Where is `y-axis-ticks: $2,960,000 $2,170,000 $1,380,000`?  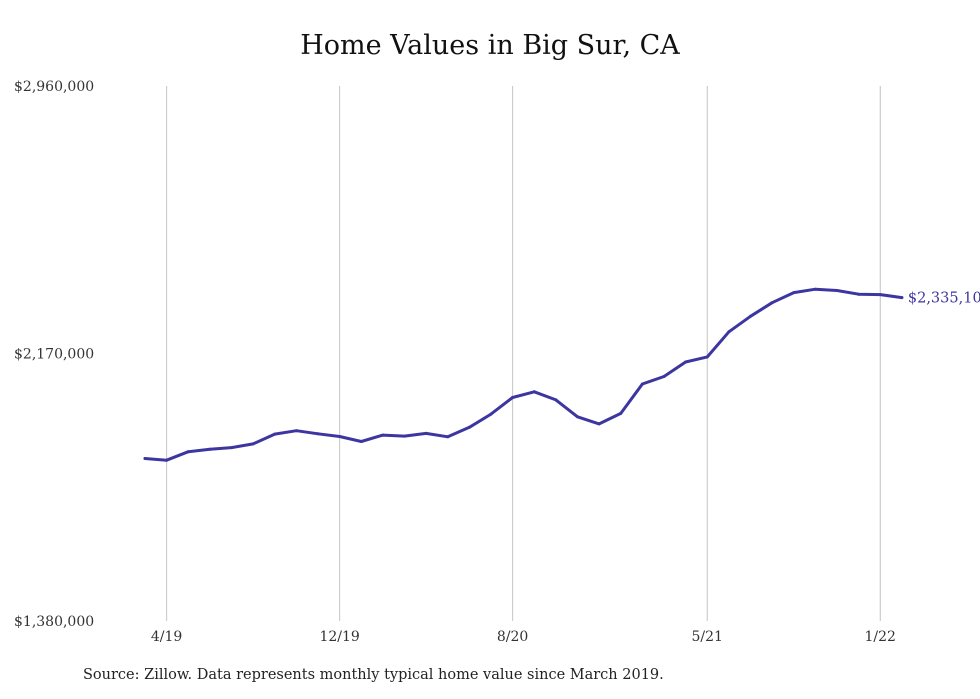
y-axis-ticks: $2,960,000 $2,170,000 $1,380,000 is located at coordinates (54, 354).